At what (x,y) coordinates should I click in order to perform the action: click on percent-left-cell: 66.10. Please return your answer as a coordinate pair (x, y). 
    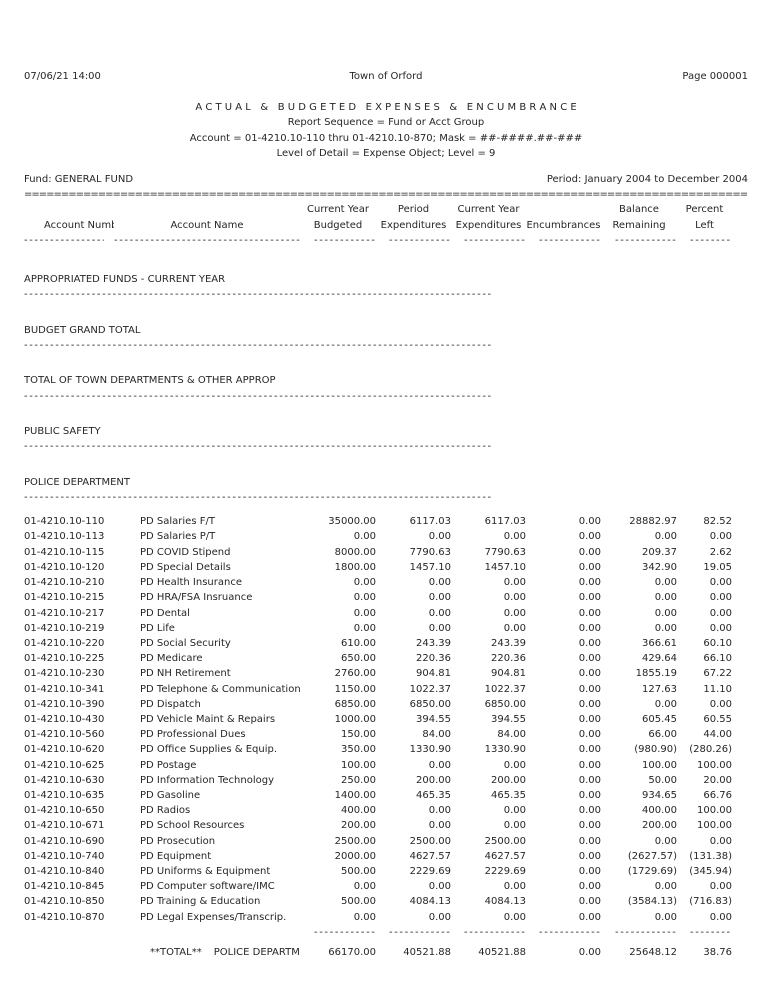
    Looking at the image, I should click on (717, 659).